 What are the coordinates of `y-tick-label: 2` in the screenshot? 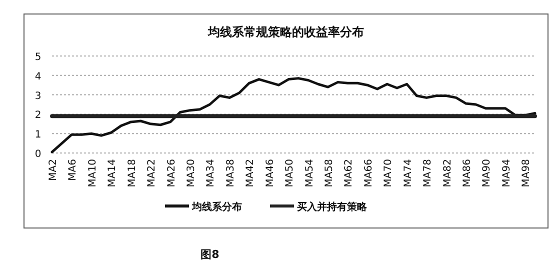 It's located at (38, 116).